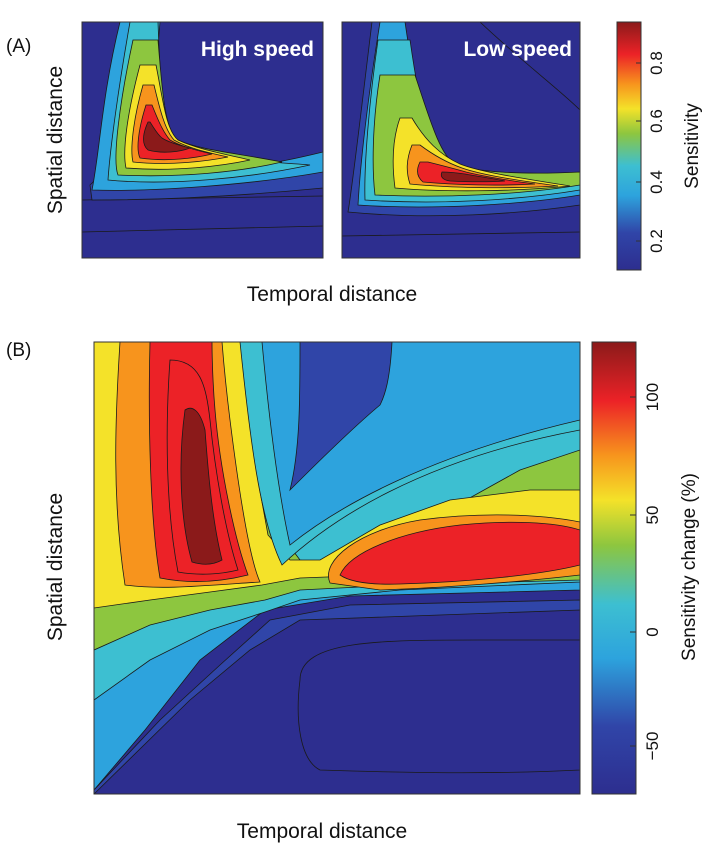 Image resolution: width=708 pixels, height=847 pixels. What do you see at coordinates (614, 568) in the screenshot?
I see `colorbar-b` at bounding box center [614, 568].